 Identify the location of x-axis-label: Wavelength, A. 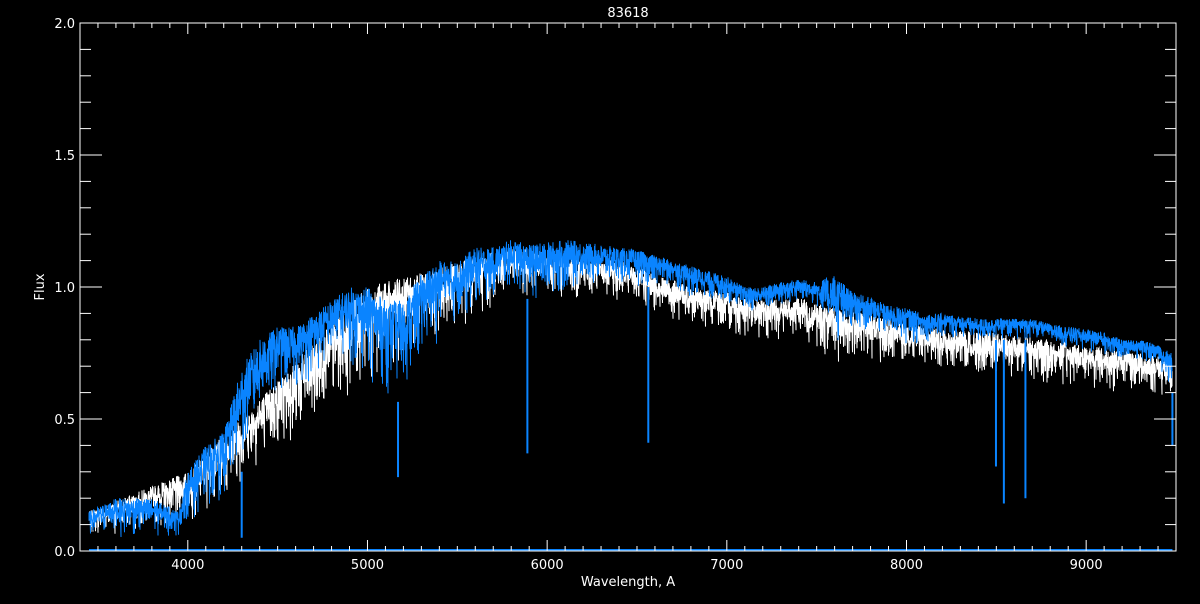
(628, 582).